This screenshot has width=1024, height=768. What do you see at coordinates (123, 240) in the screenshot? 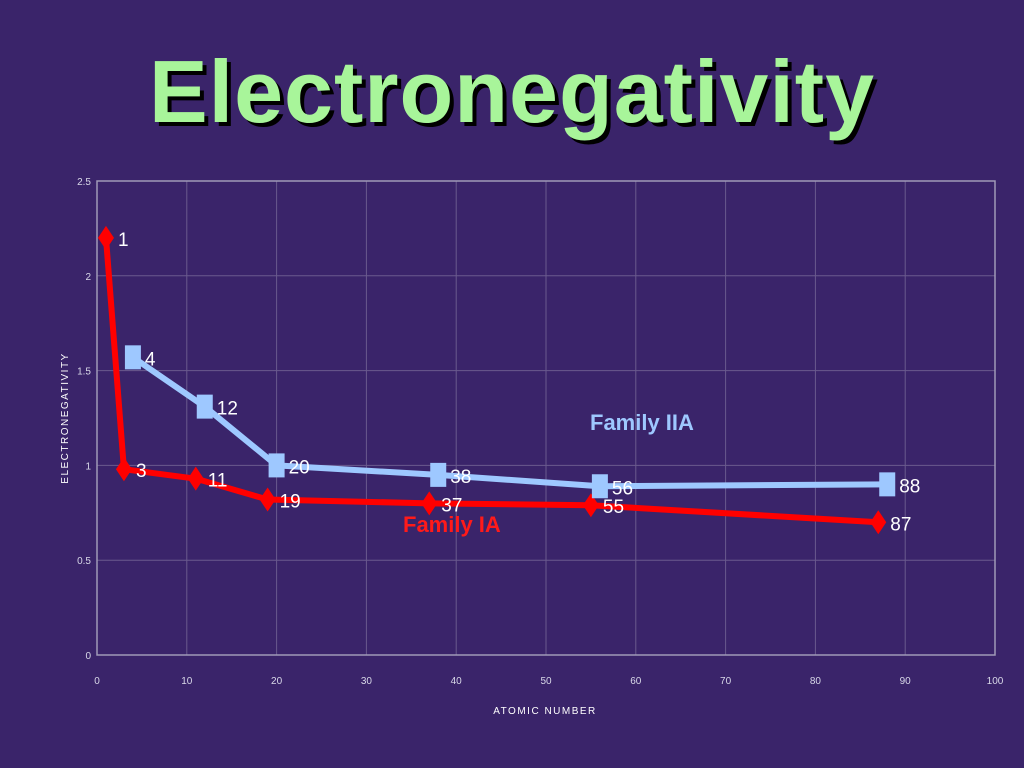
I see `family-ia-point-label: 1` at bounding box center [123, 240].